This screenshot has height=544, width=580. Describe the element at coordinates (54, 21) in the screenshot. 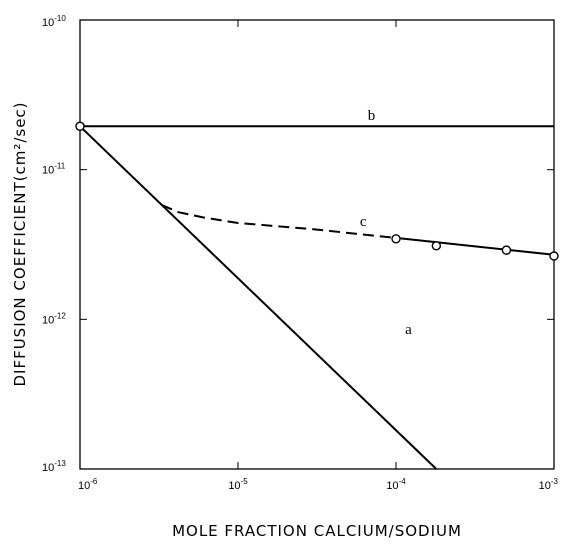

I see `y-tick-label: 10-10` at that location.